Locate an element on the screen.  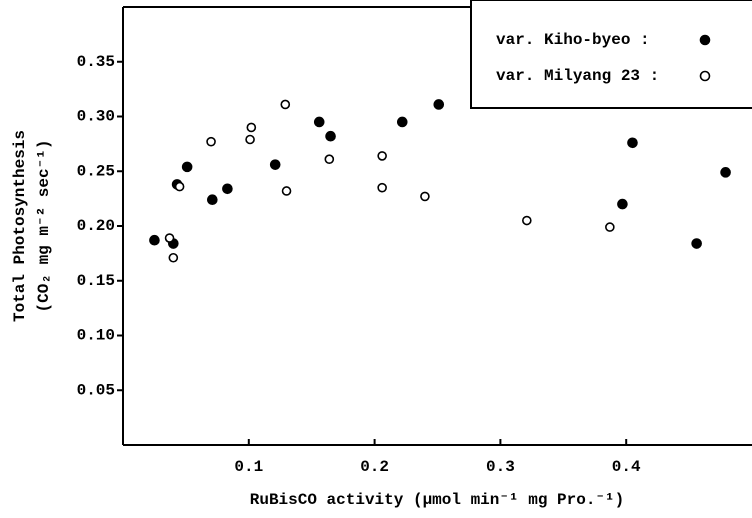
legend-label: var. Milyang 23 : is located at coordinates (577, 76).